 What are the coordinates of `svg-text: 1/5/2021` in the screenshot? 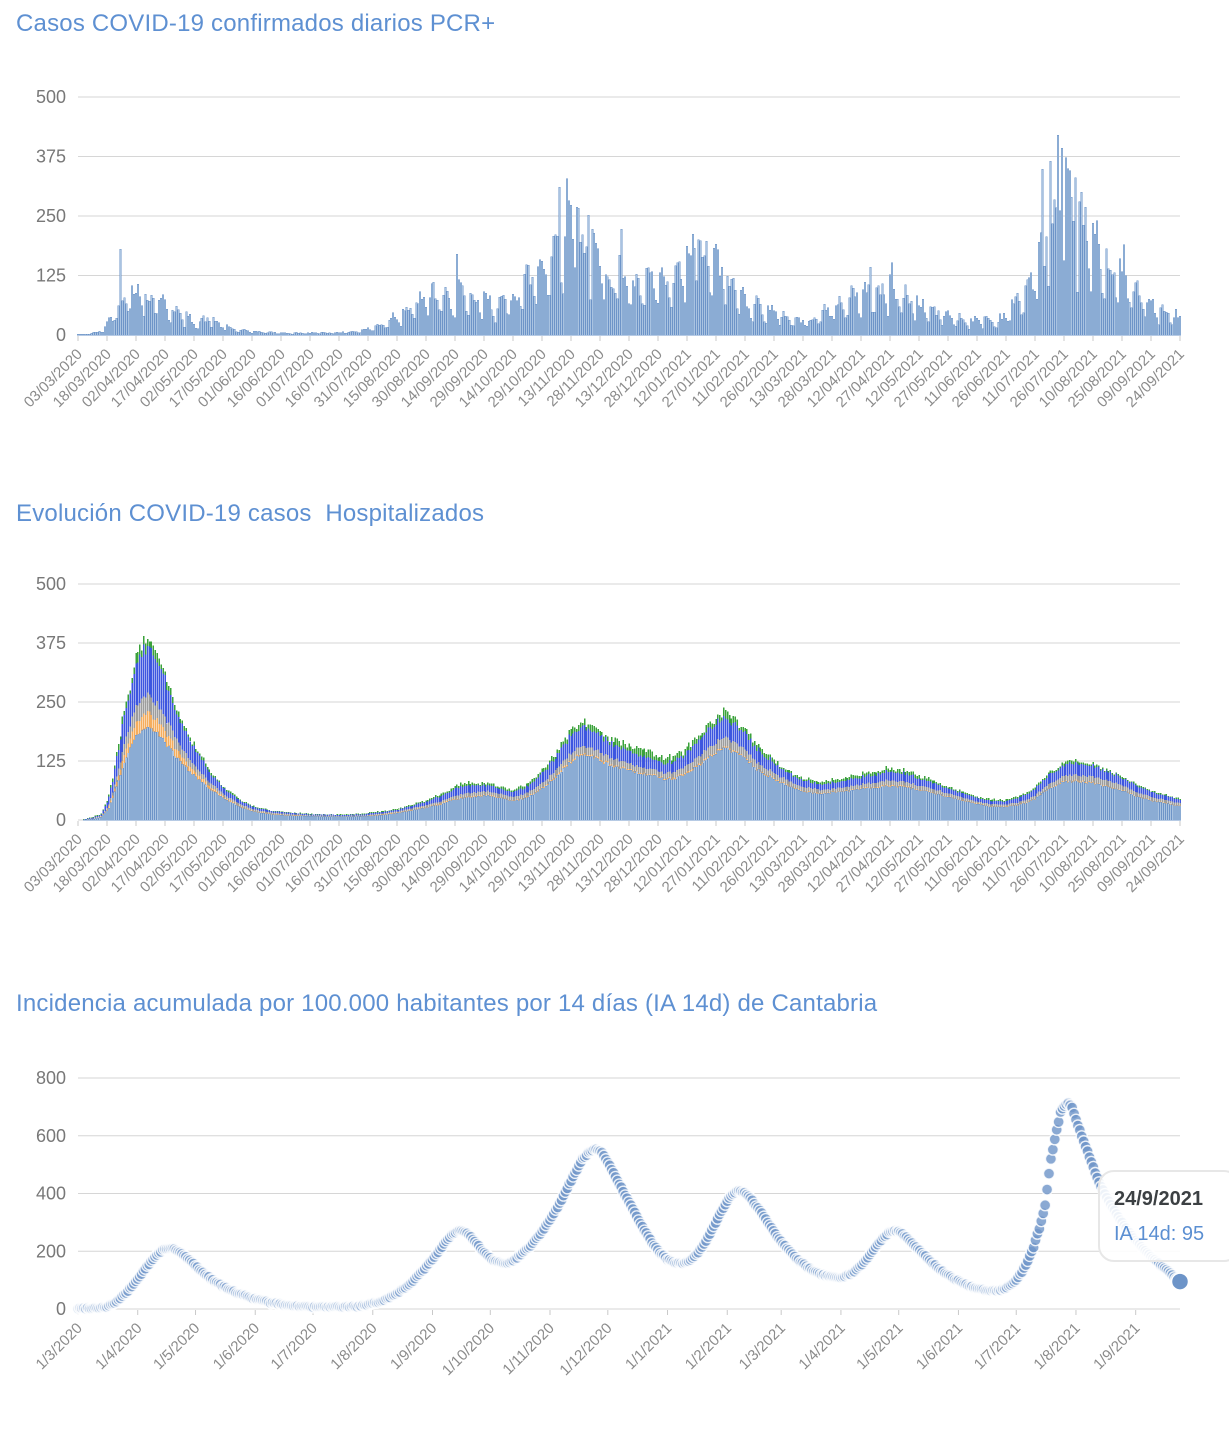 It's located at (879, 1346).